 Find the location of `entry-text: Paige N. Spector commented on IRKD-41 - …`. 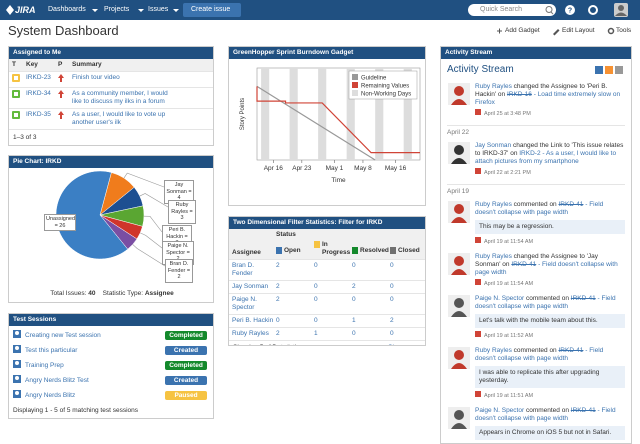

entry-text: Paige N. Spector commented on IRKD-41 - … is located at coordinates (550, 415).